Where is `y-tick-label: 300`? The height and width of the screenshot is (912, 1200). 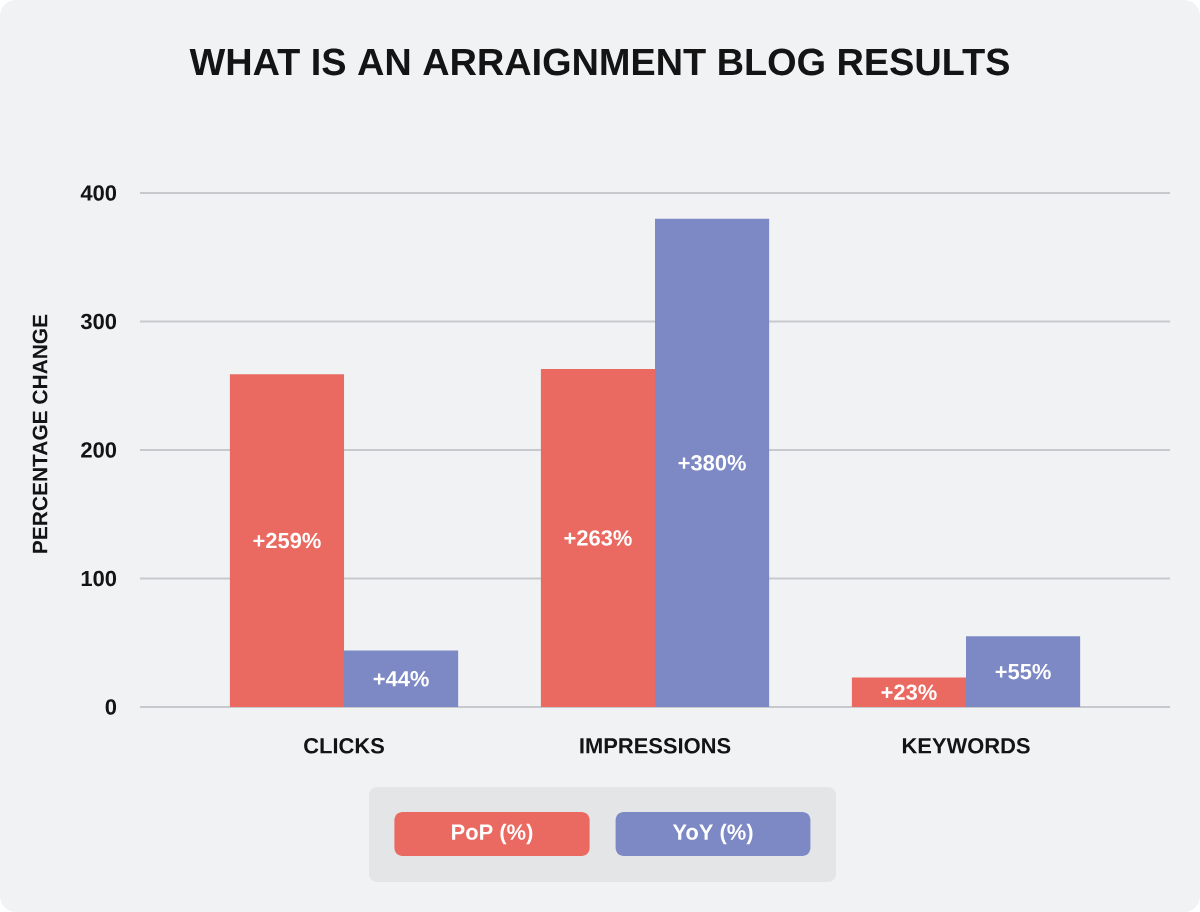
y-tick-label: 300 is located at coordinates (98, 321).